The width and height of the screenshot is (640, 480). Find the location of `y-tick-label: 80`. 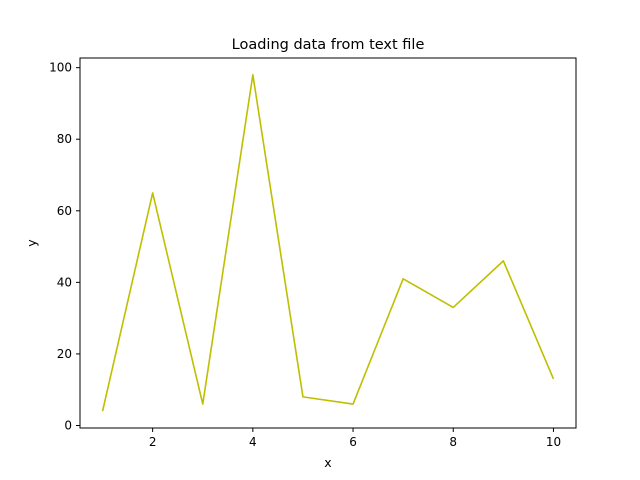

y-tick-label: 80 is located at coordinates (64, 139).